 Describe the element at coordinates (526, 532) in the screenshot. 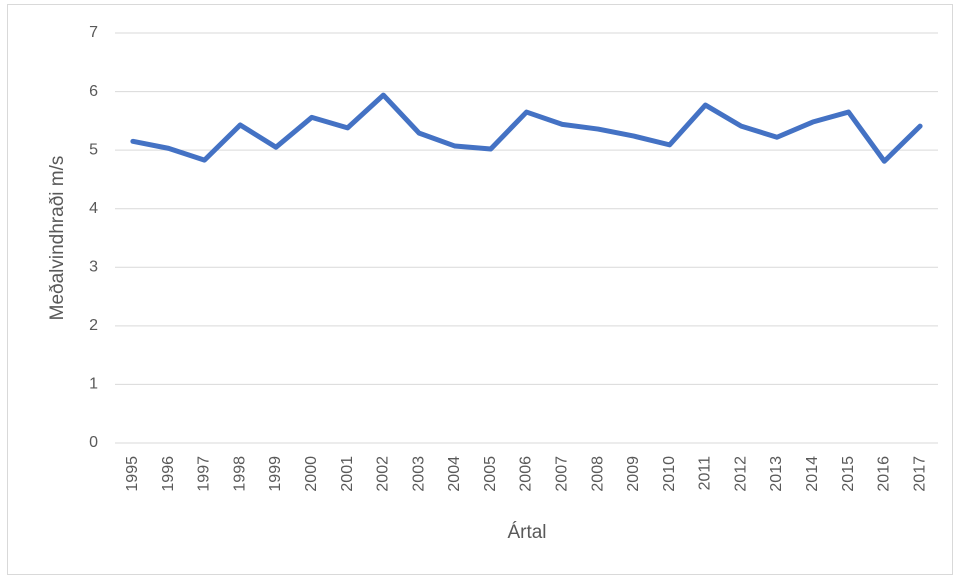

I see `x-axis-label: Ártal` at that location.